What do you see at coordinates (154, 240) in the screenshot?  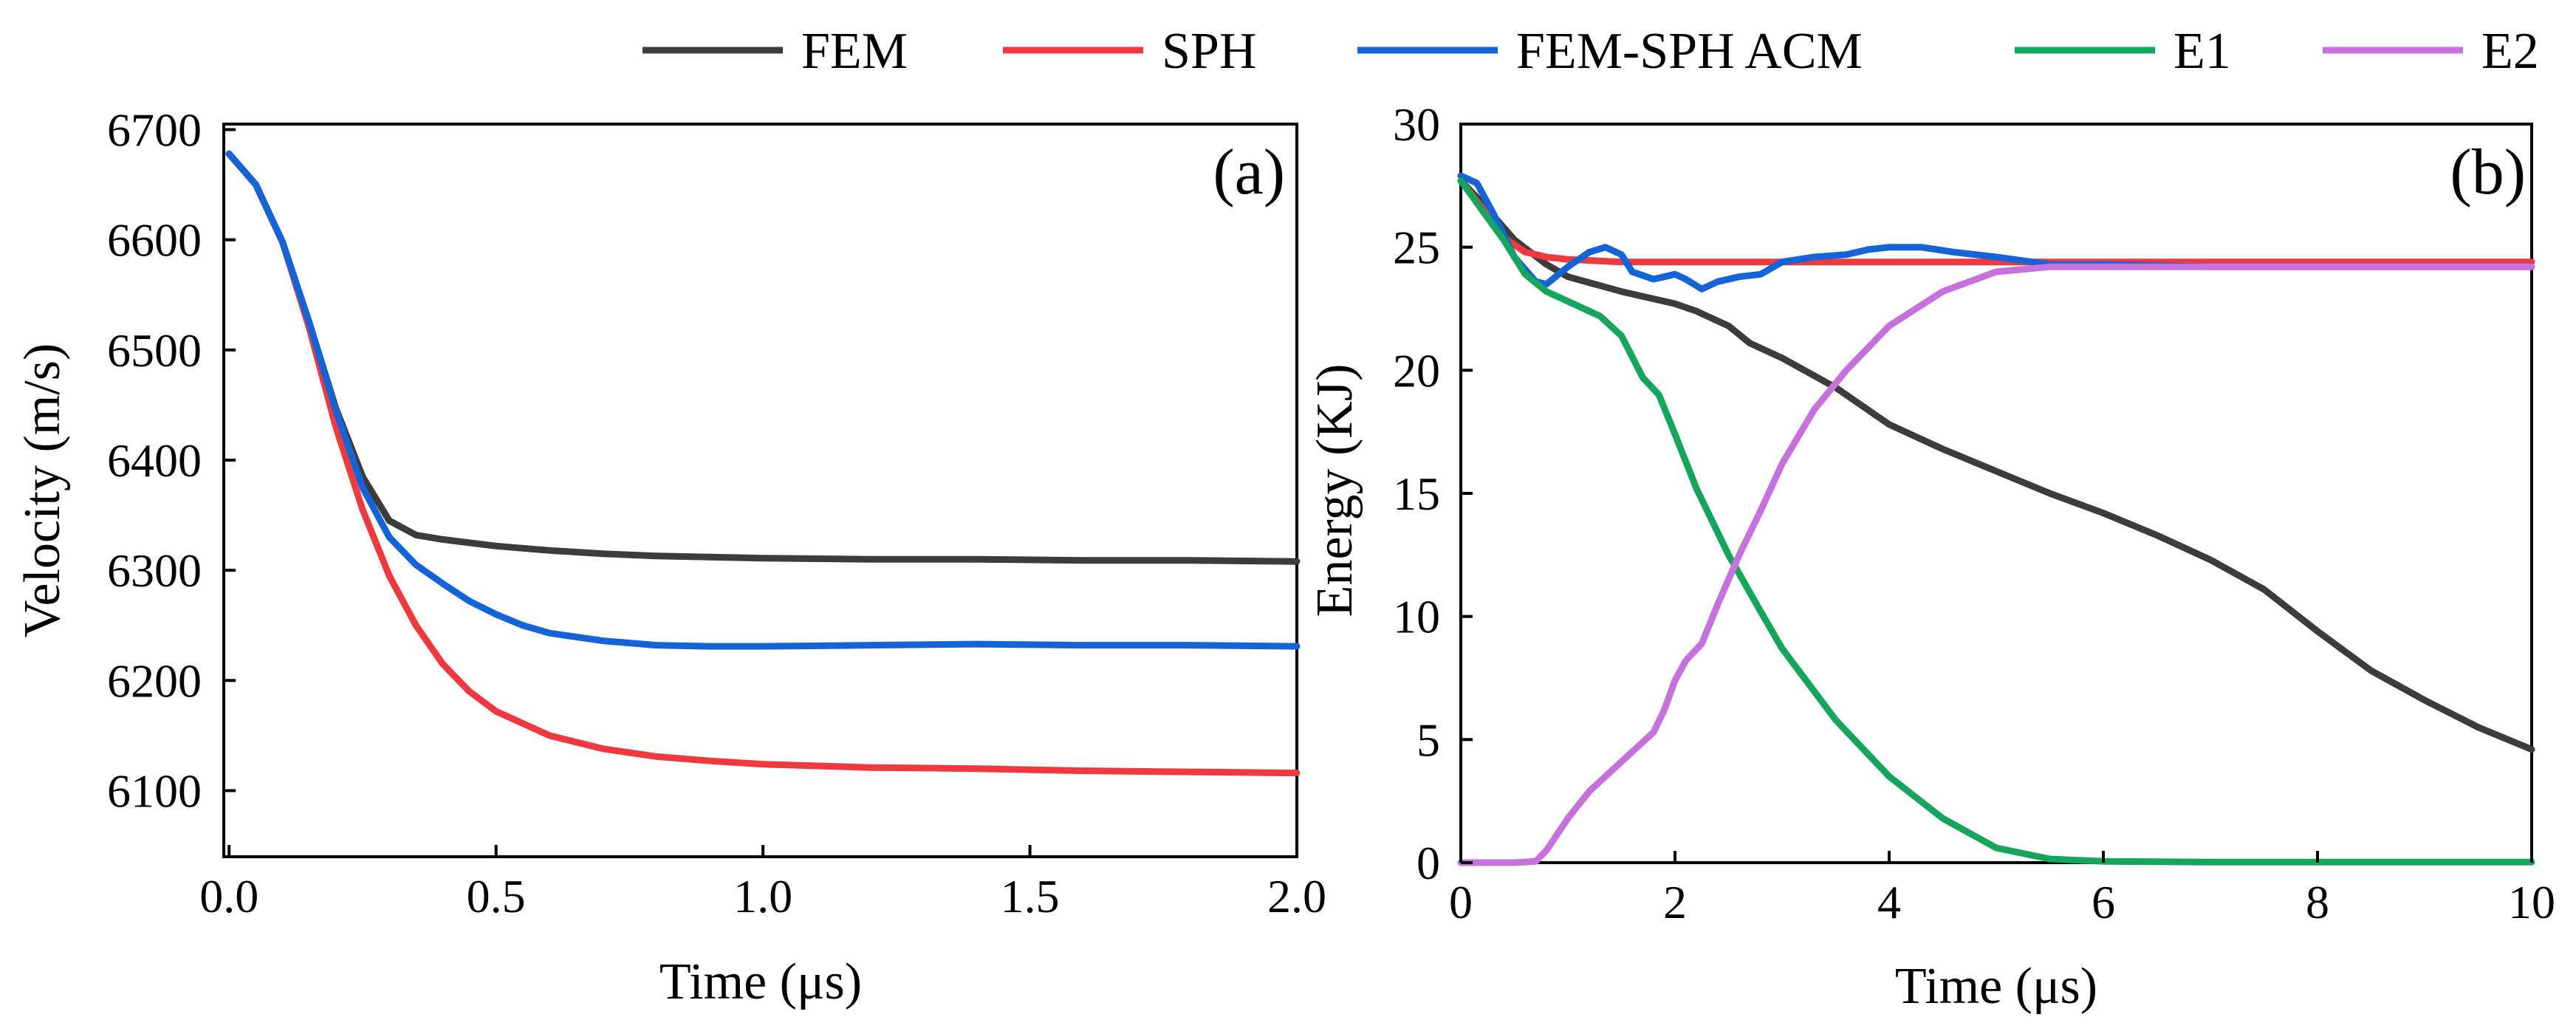 I see `y-tick-label-a: 6600` at bounding box center [154, 240].